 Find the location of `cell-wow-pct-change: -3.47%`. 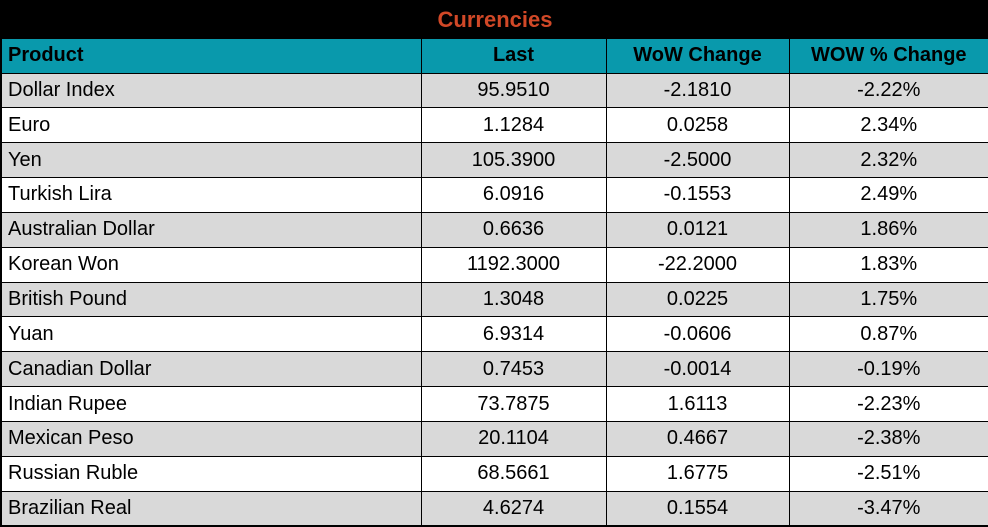

cell-wow-pct-change: -3.47% is located at coordinates (888, 508).